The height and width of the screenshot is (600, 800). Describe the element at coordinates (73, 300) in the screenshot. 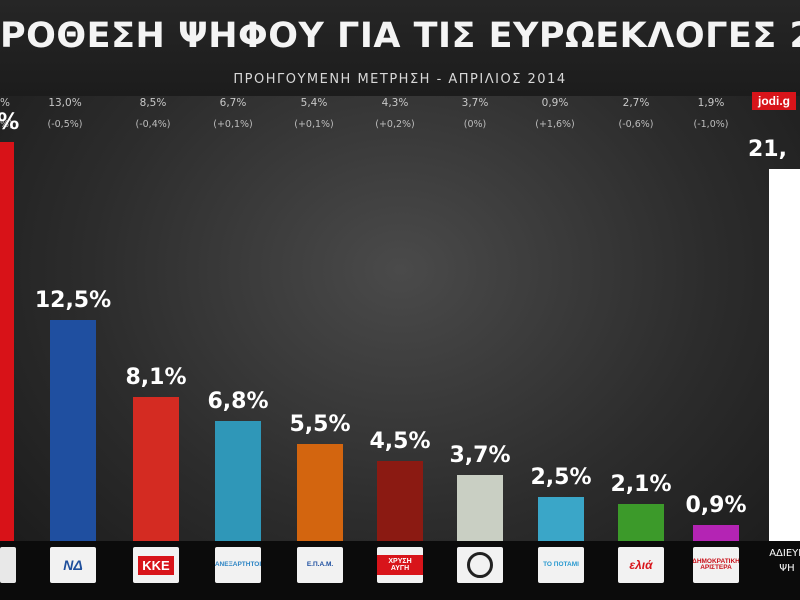

I see `bar-value-label-1: 12,5%` at that location.